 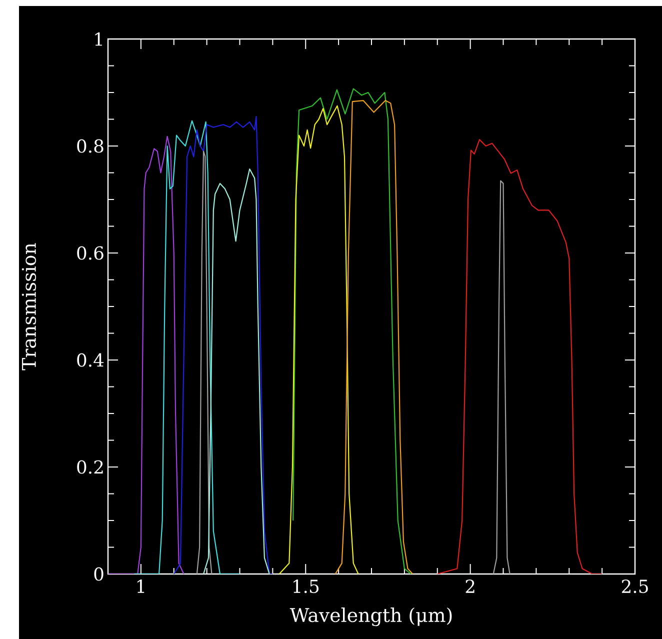 I want to click on y-tick-label: 0.8, so click(x=90, y=146).